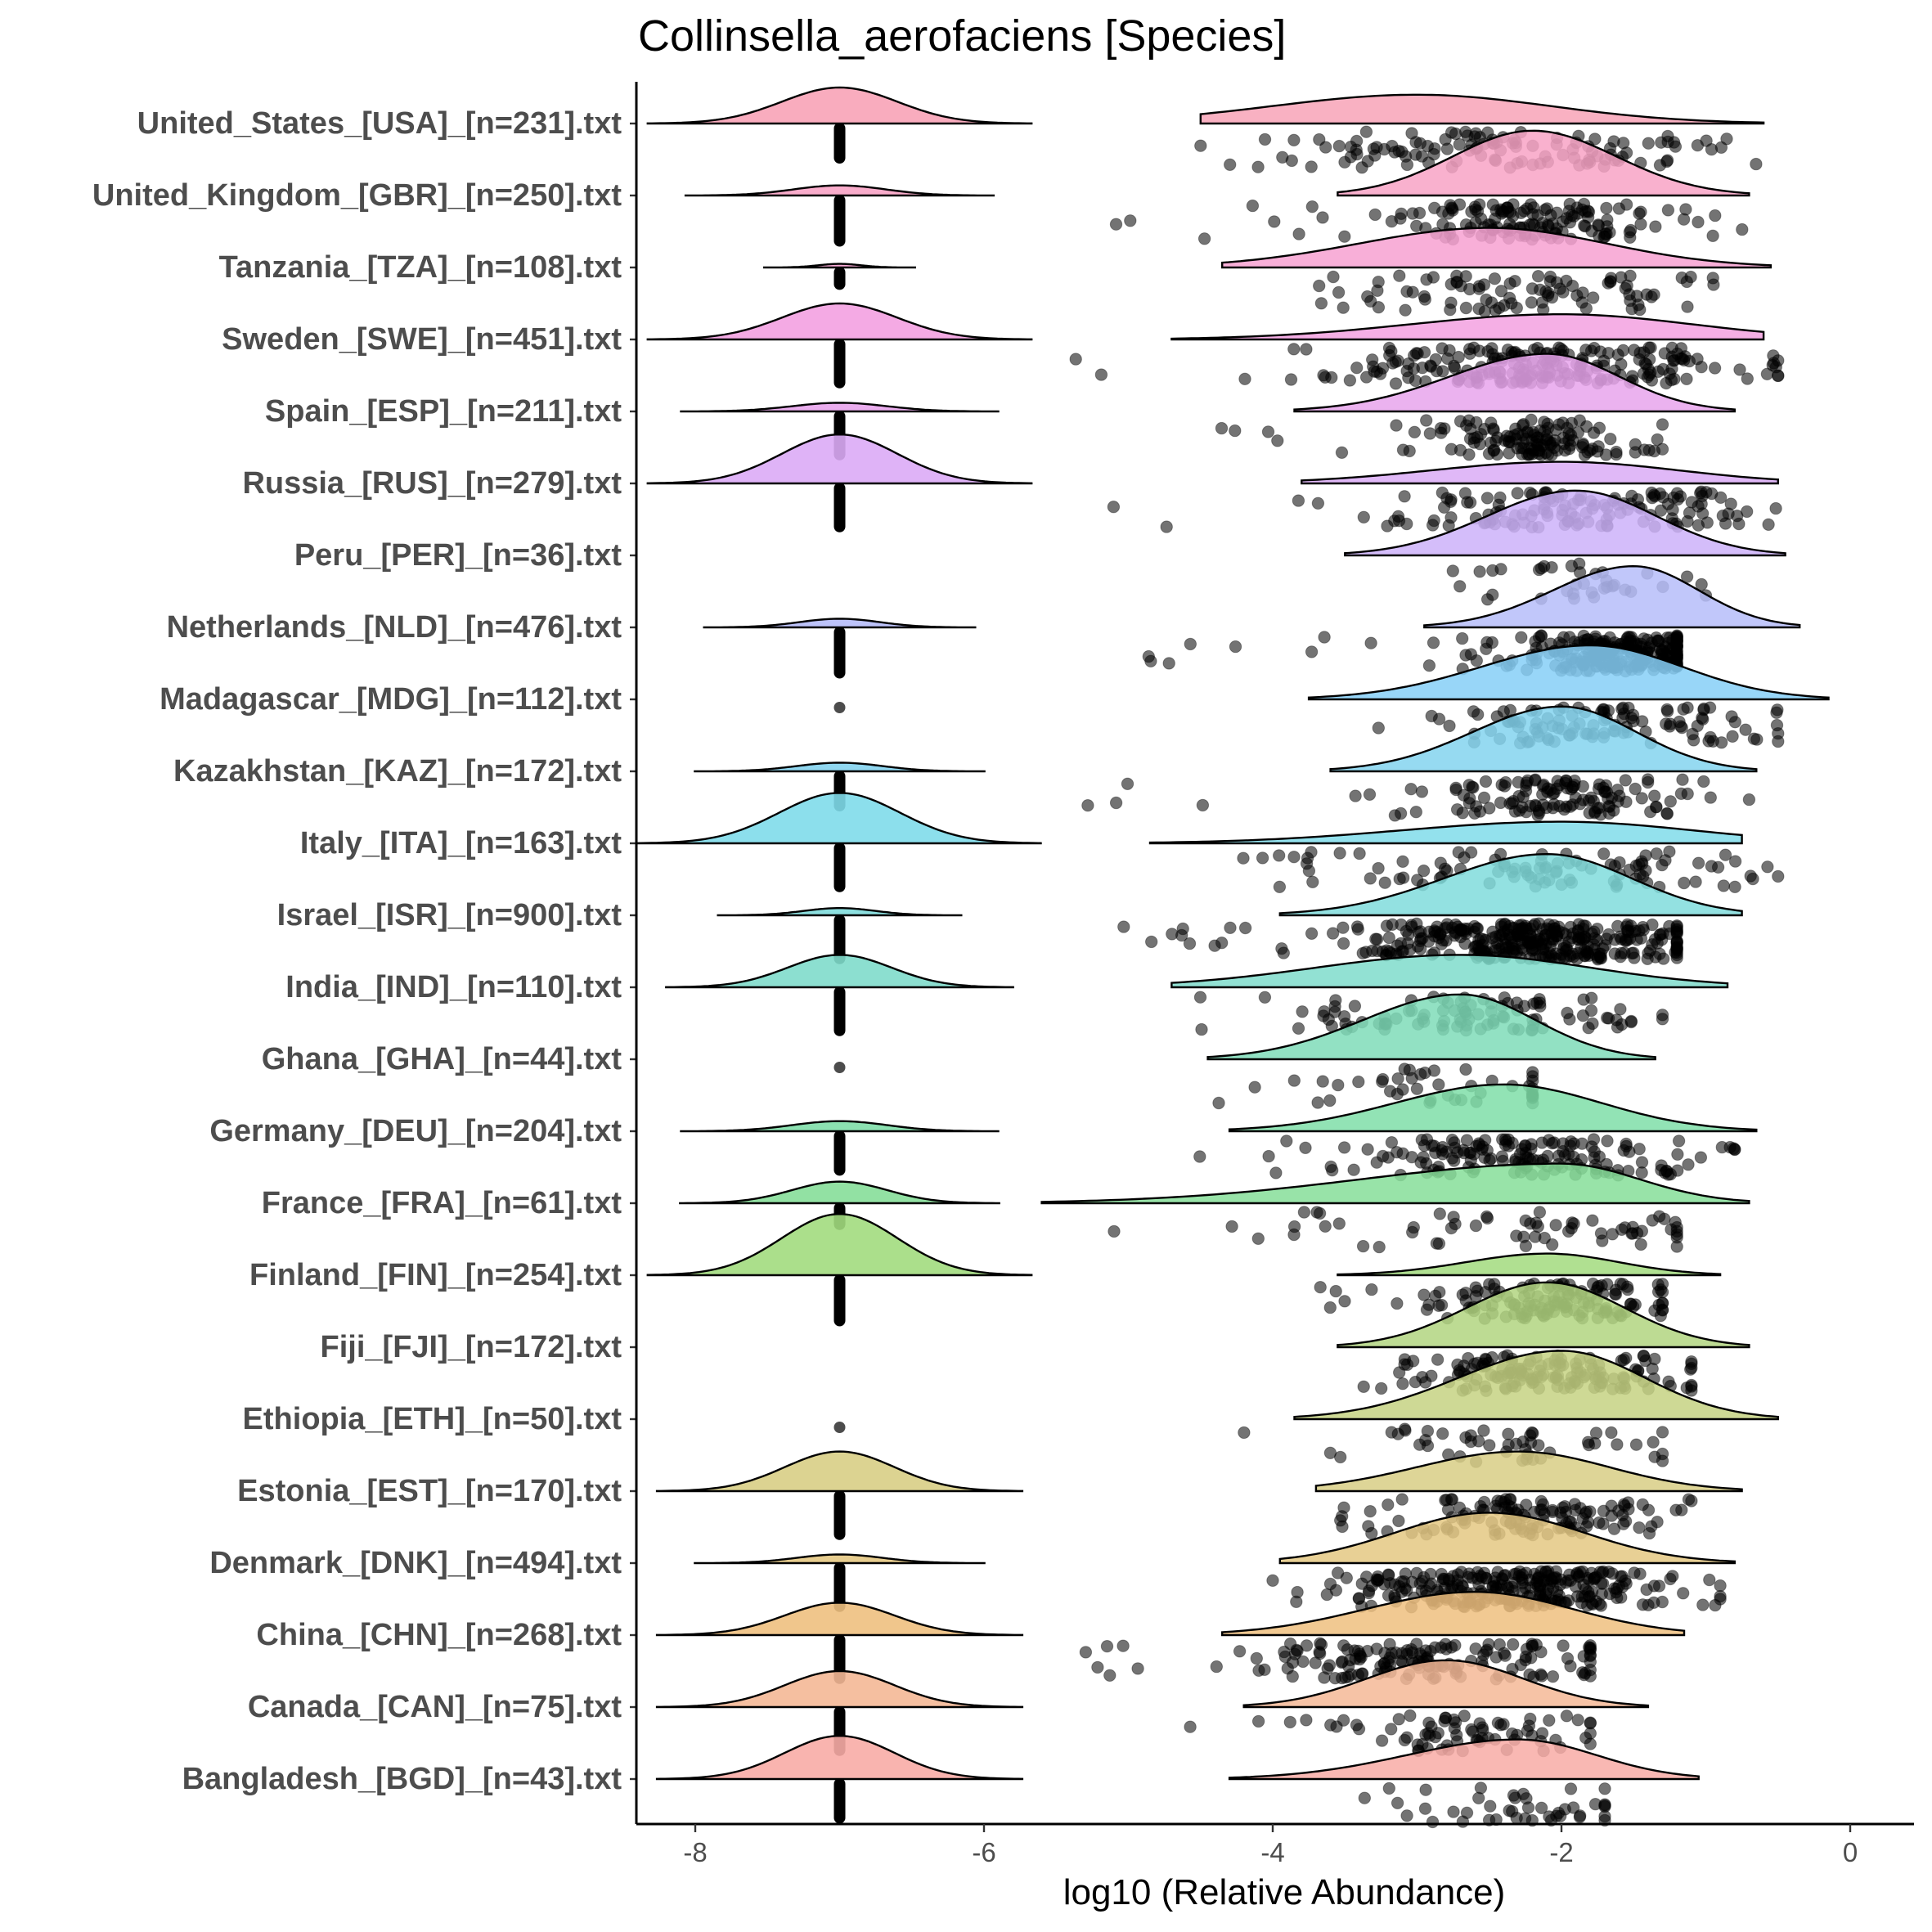  What do you see at coordinates (442, 1203) in the screenshot?
I see `y-tick-label: France_[FRA]_[n=61].txt` at bounding box center [442, 1203].